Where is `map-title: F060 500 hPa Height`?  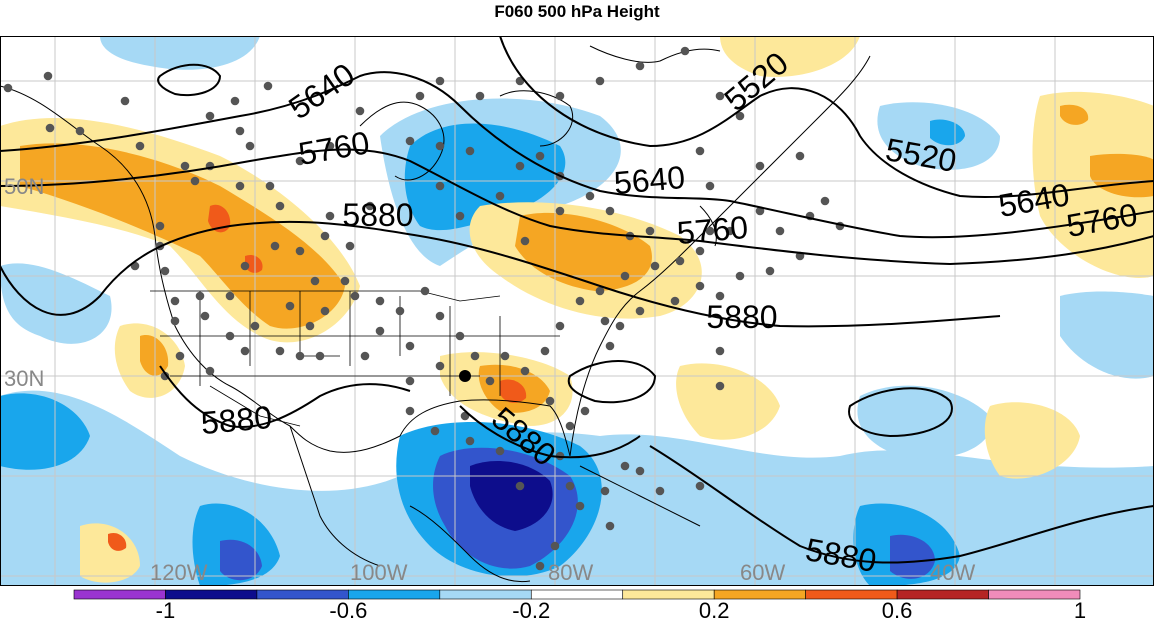 map-title: F060 500 hPa Height is located at coordinates (577, 12).